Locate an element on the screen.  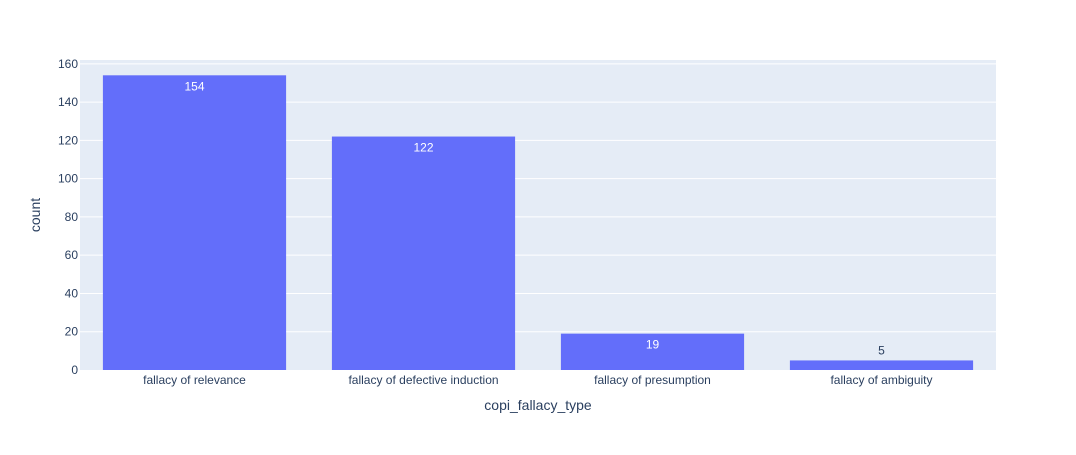
bar-value-label: 154 is located at coordinates (194, 86).